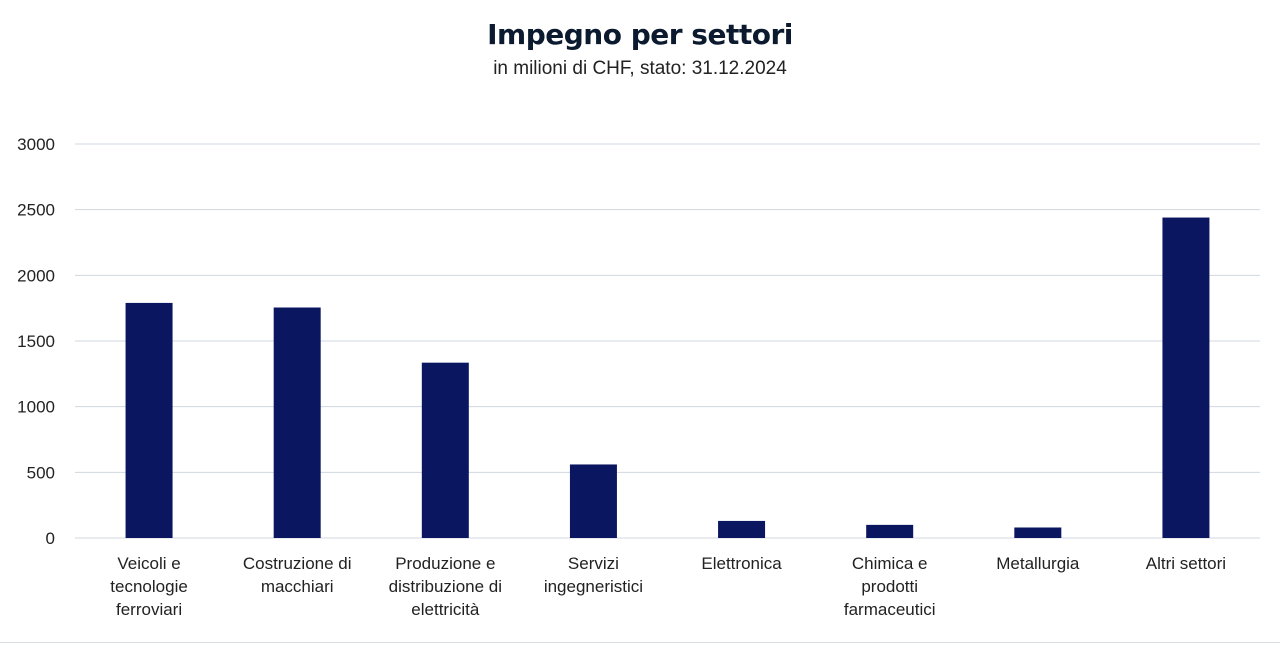 This screenshot has height=645, width=1280. What do you see at coordinates (36, 210) in the screenshot?
I see `y-tick-label-2500: 2500` at bounding box center [36, 210].